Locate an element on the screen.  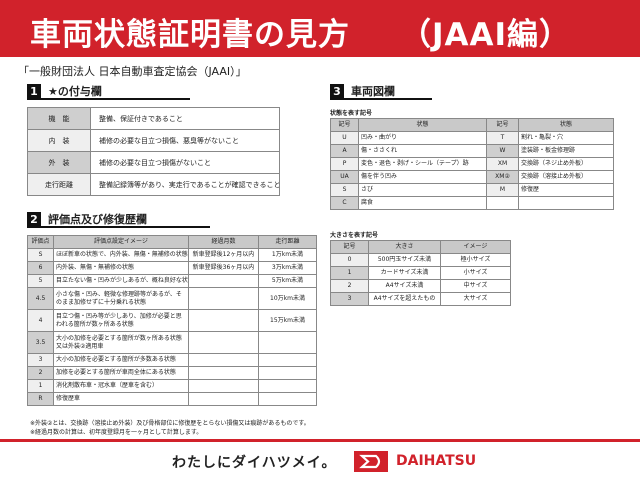
row-value: 補修の必要な目立つ損傷、悪臭等がないこと is located at coordinates (185, 140).